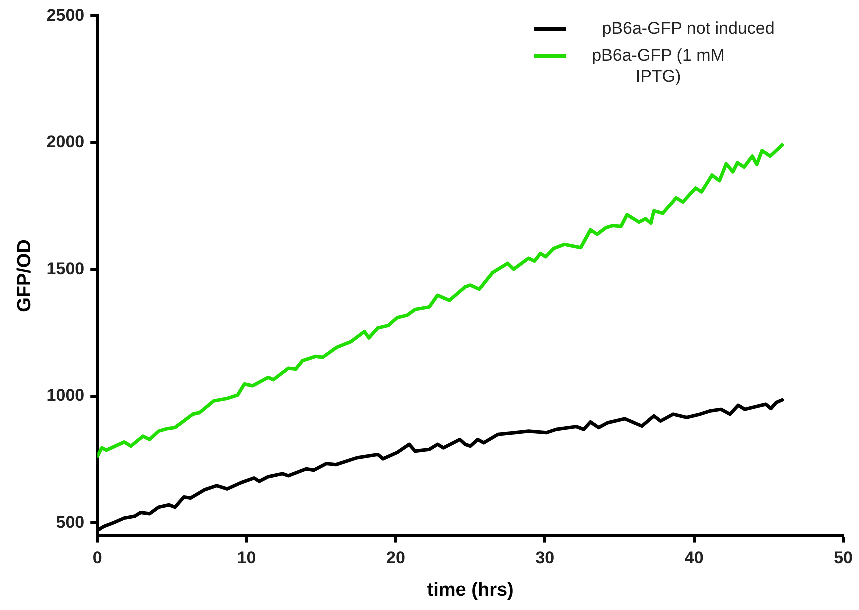 The width and height of the screenshot is (859, 610). I want to click on legend-label: pB6a-GFP not induced, so click(688, 29).